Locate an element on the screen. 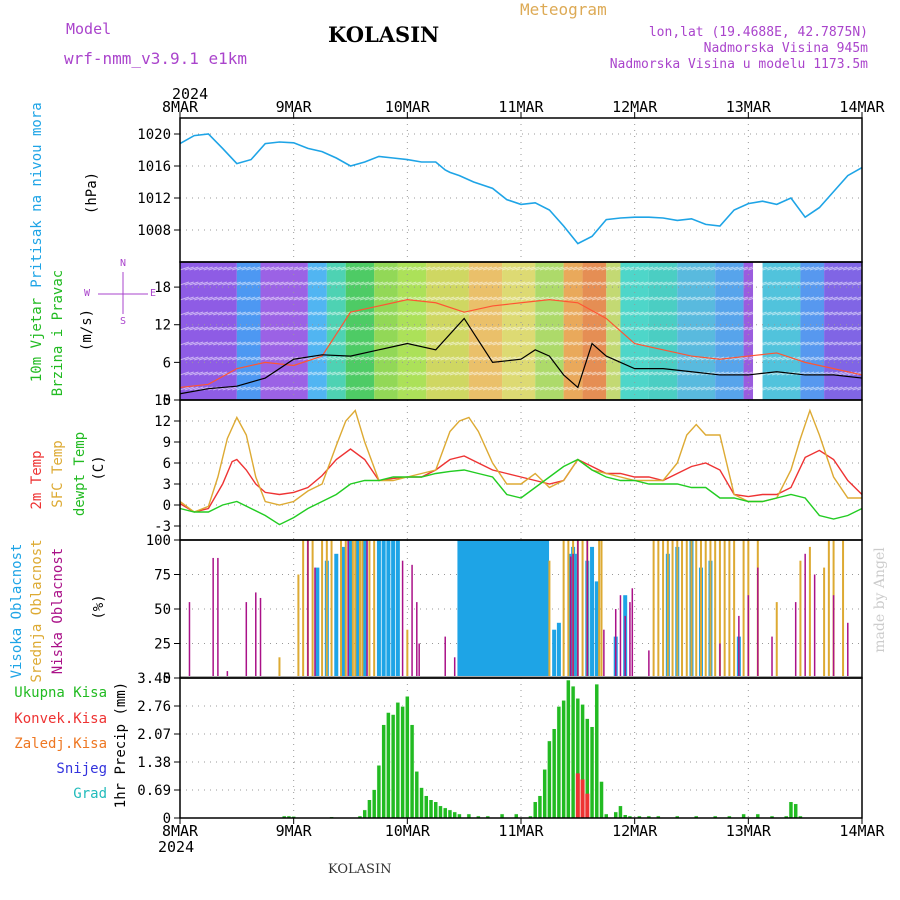 This screenshot has width=900, height=900. precip-panel: 0 0.69 1.38 2.07 2.76 3.45 is located at coordinates (499, 749).